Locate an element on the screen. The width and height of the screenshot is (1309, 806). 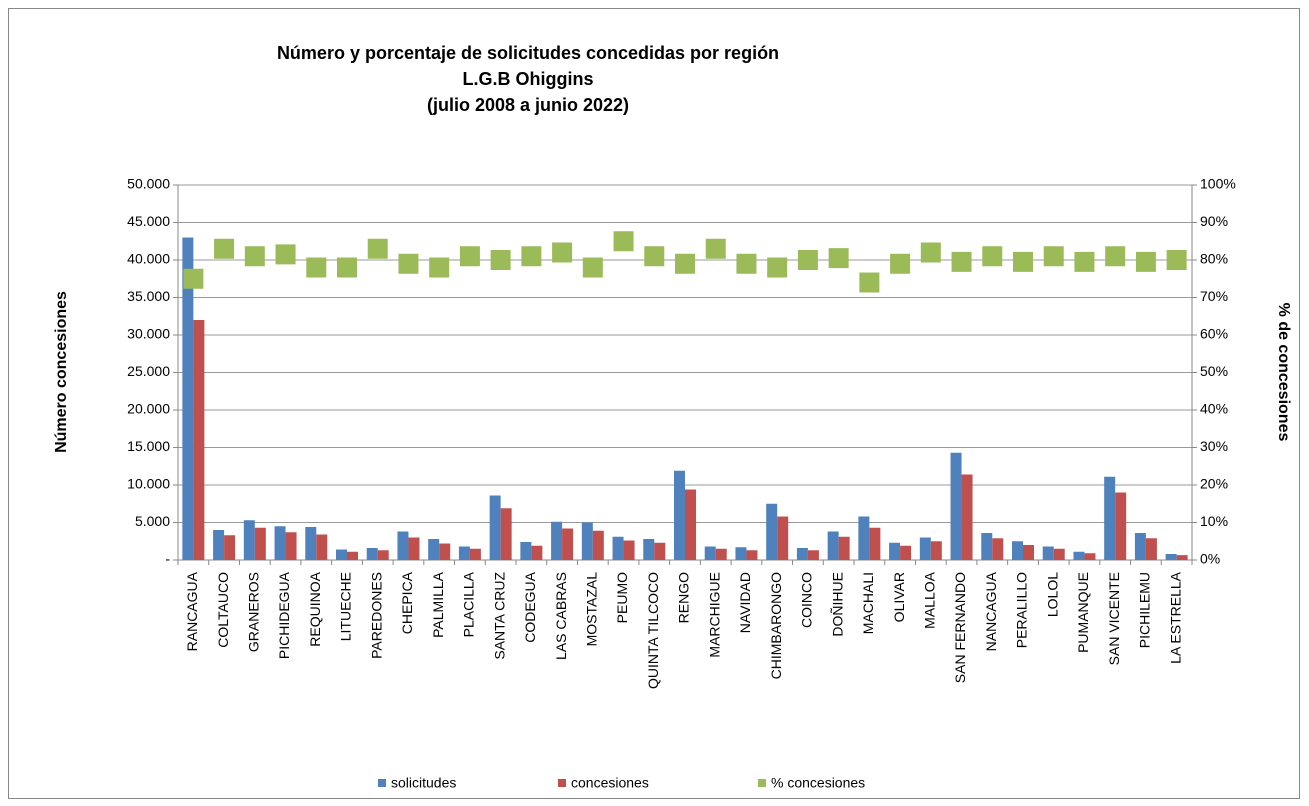
y2-tick-label: 60% is located at coordinates (1214, 334).